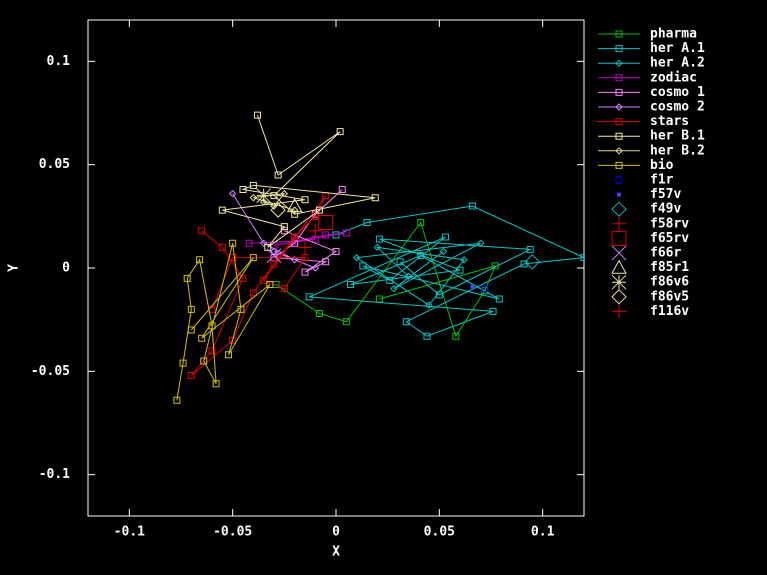 The width and height of the screenshot is (767, 575). What do you see at coordinates (677, 92) in the screenshot?
I see `legend-label: cosmo 1` at bounding box center [677, 92].